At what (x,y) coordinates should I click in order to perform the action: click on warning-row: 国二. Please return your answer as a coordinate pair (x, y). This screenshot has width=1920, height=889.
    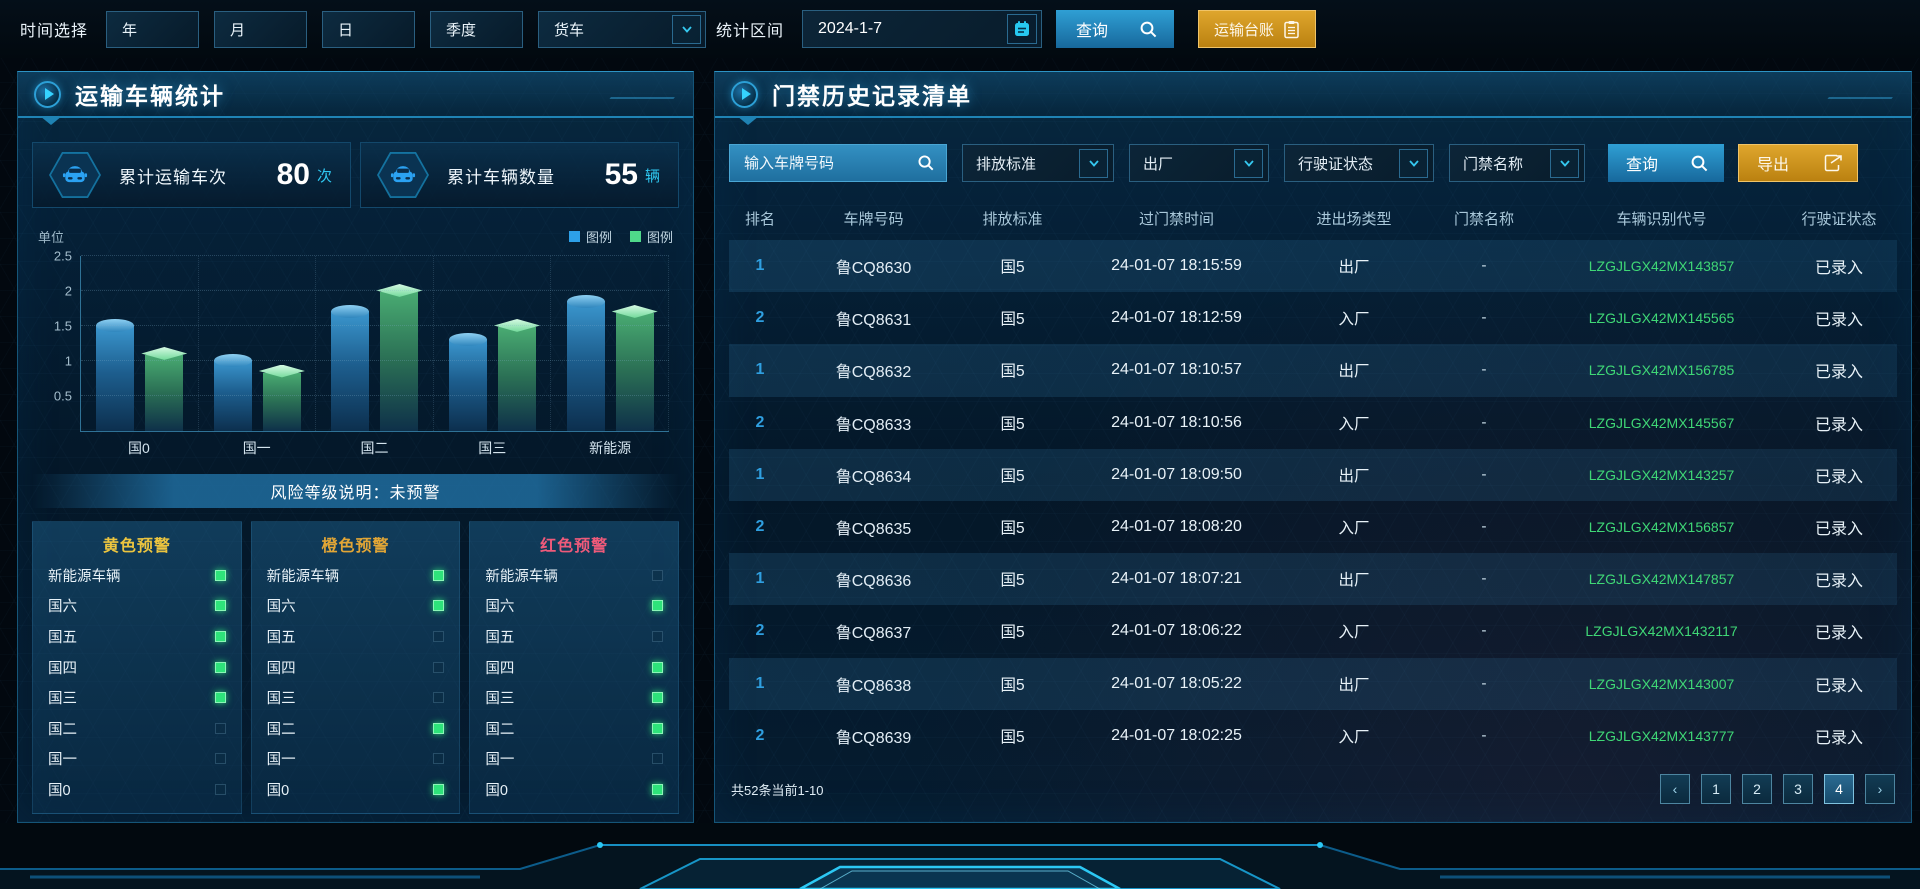
    Looking at the image, I should click on (356, 728).